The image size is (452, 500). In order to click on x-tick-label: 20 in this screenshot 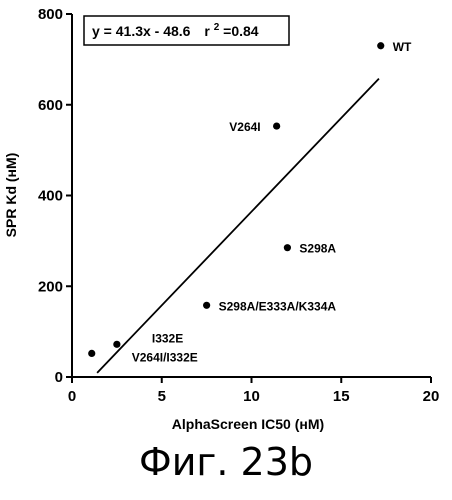, I will do `click(431, 396)`.